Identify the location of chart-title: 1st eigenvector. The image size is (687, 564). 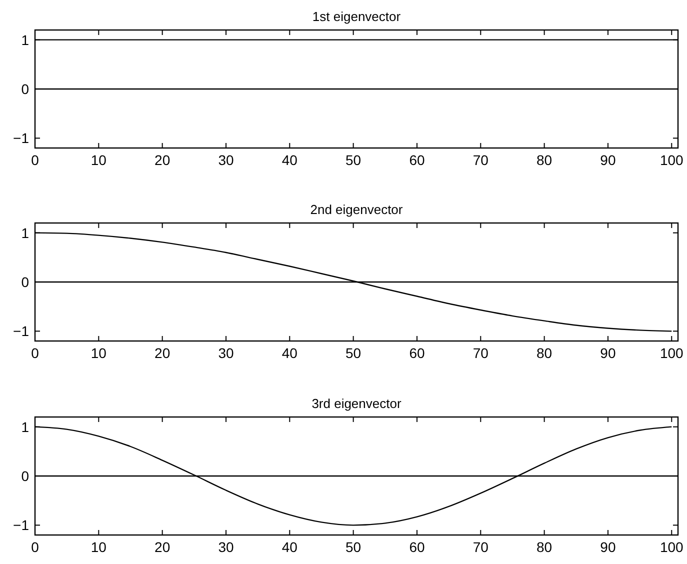
(357, 16).